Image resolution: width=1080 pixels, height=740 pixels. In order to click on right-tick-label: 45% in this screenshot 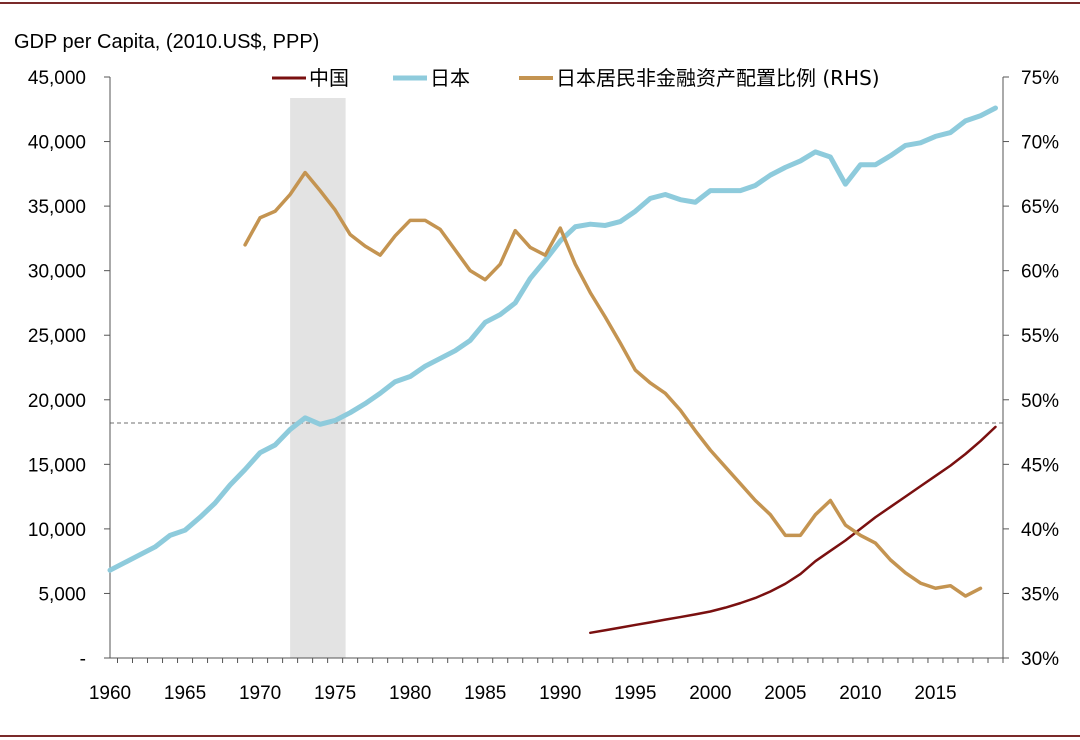, I will do `click(1040, 465)`.